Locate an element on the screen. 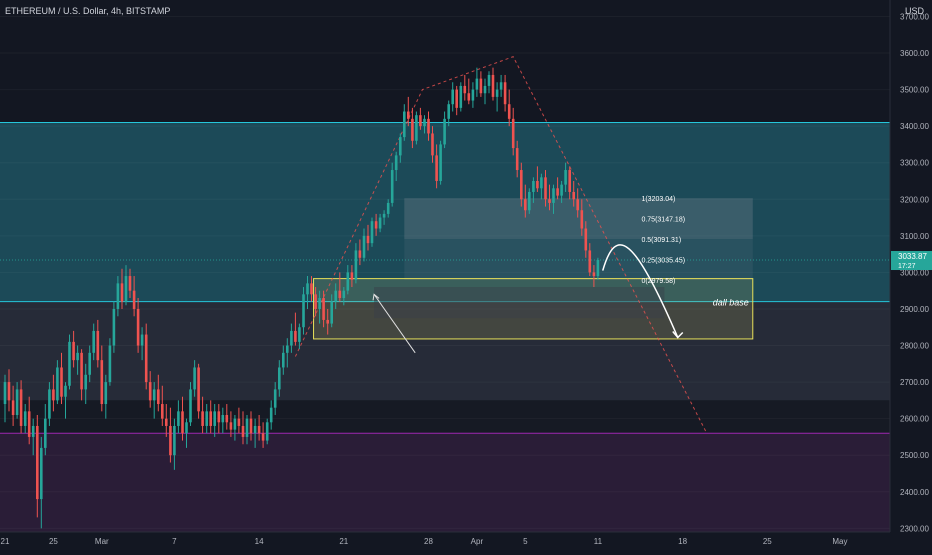 The image size is (932, 555). price-tick-label: 3400.00 is located at coordinates (914, 126).